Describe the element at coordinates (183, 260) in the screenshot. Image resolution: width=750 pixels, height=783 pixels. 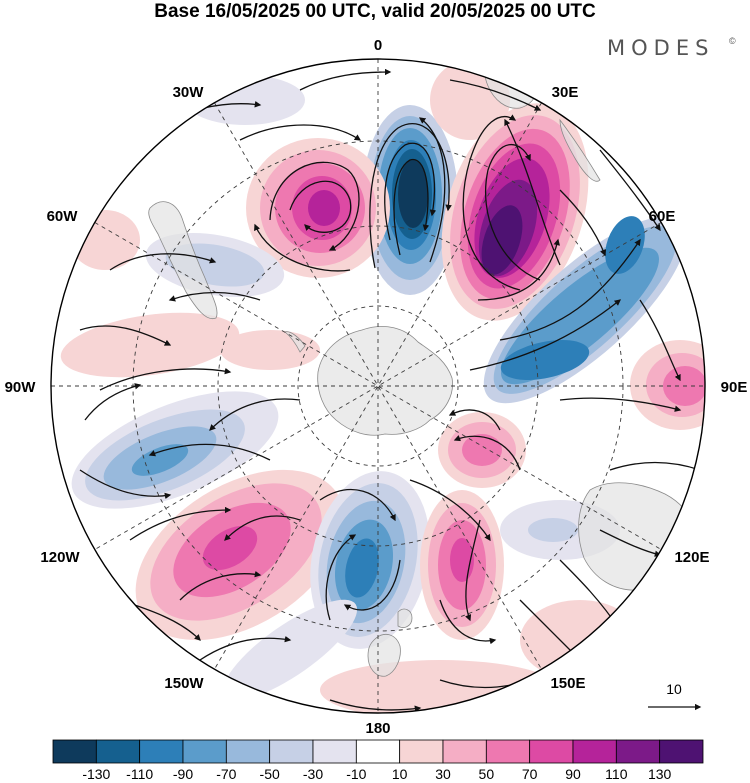
I see `south-america` at that location.